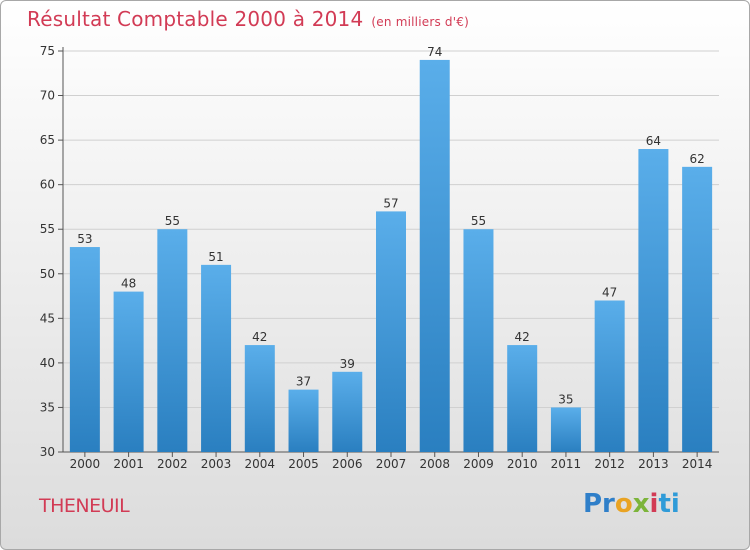  Describe the element at coordinates (631, 504) in the screenshot. I see `proxiti-logo: Proxiti` at that location.